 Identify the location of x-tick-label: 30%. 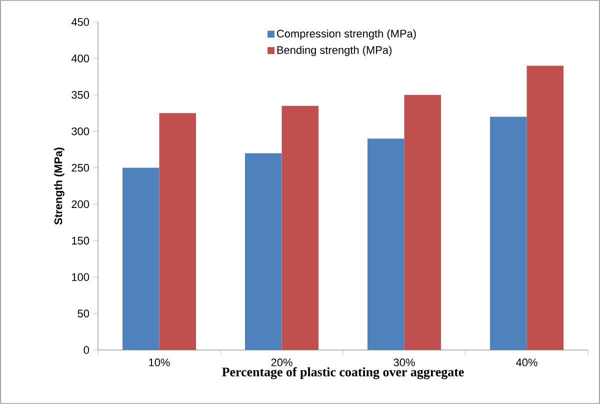
(404, 362).